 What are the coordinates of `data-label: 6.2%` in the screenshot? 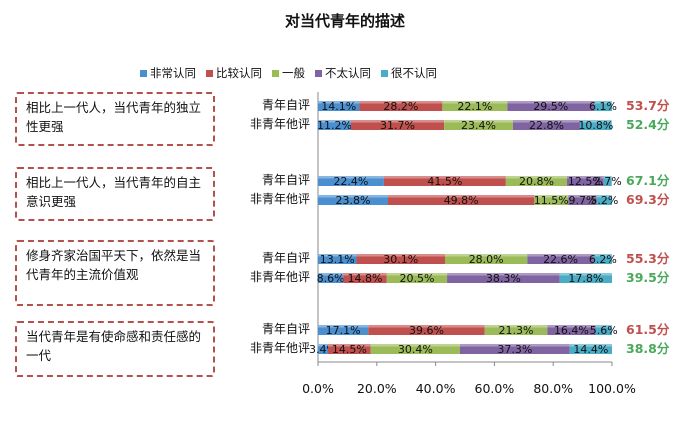 It's located at (603, 259).